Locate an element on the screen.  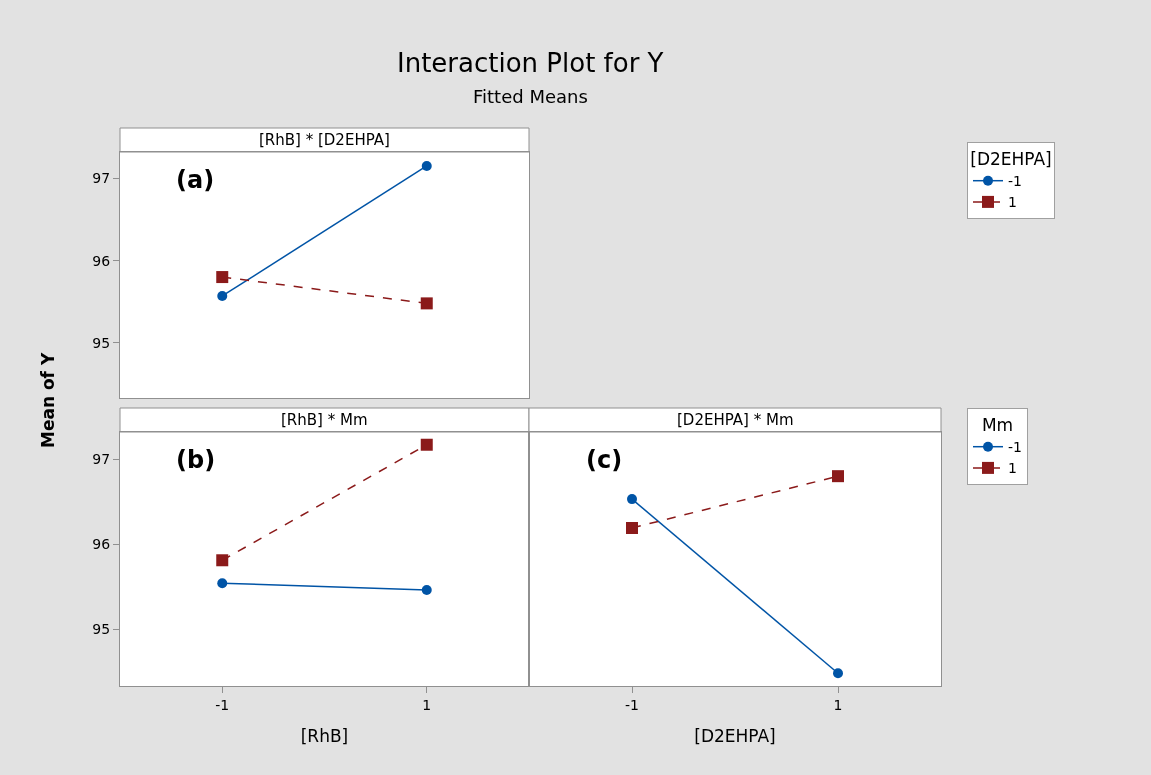
annotation: (a) is located at coordinates (195, 180).